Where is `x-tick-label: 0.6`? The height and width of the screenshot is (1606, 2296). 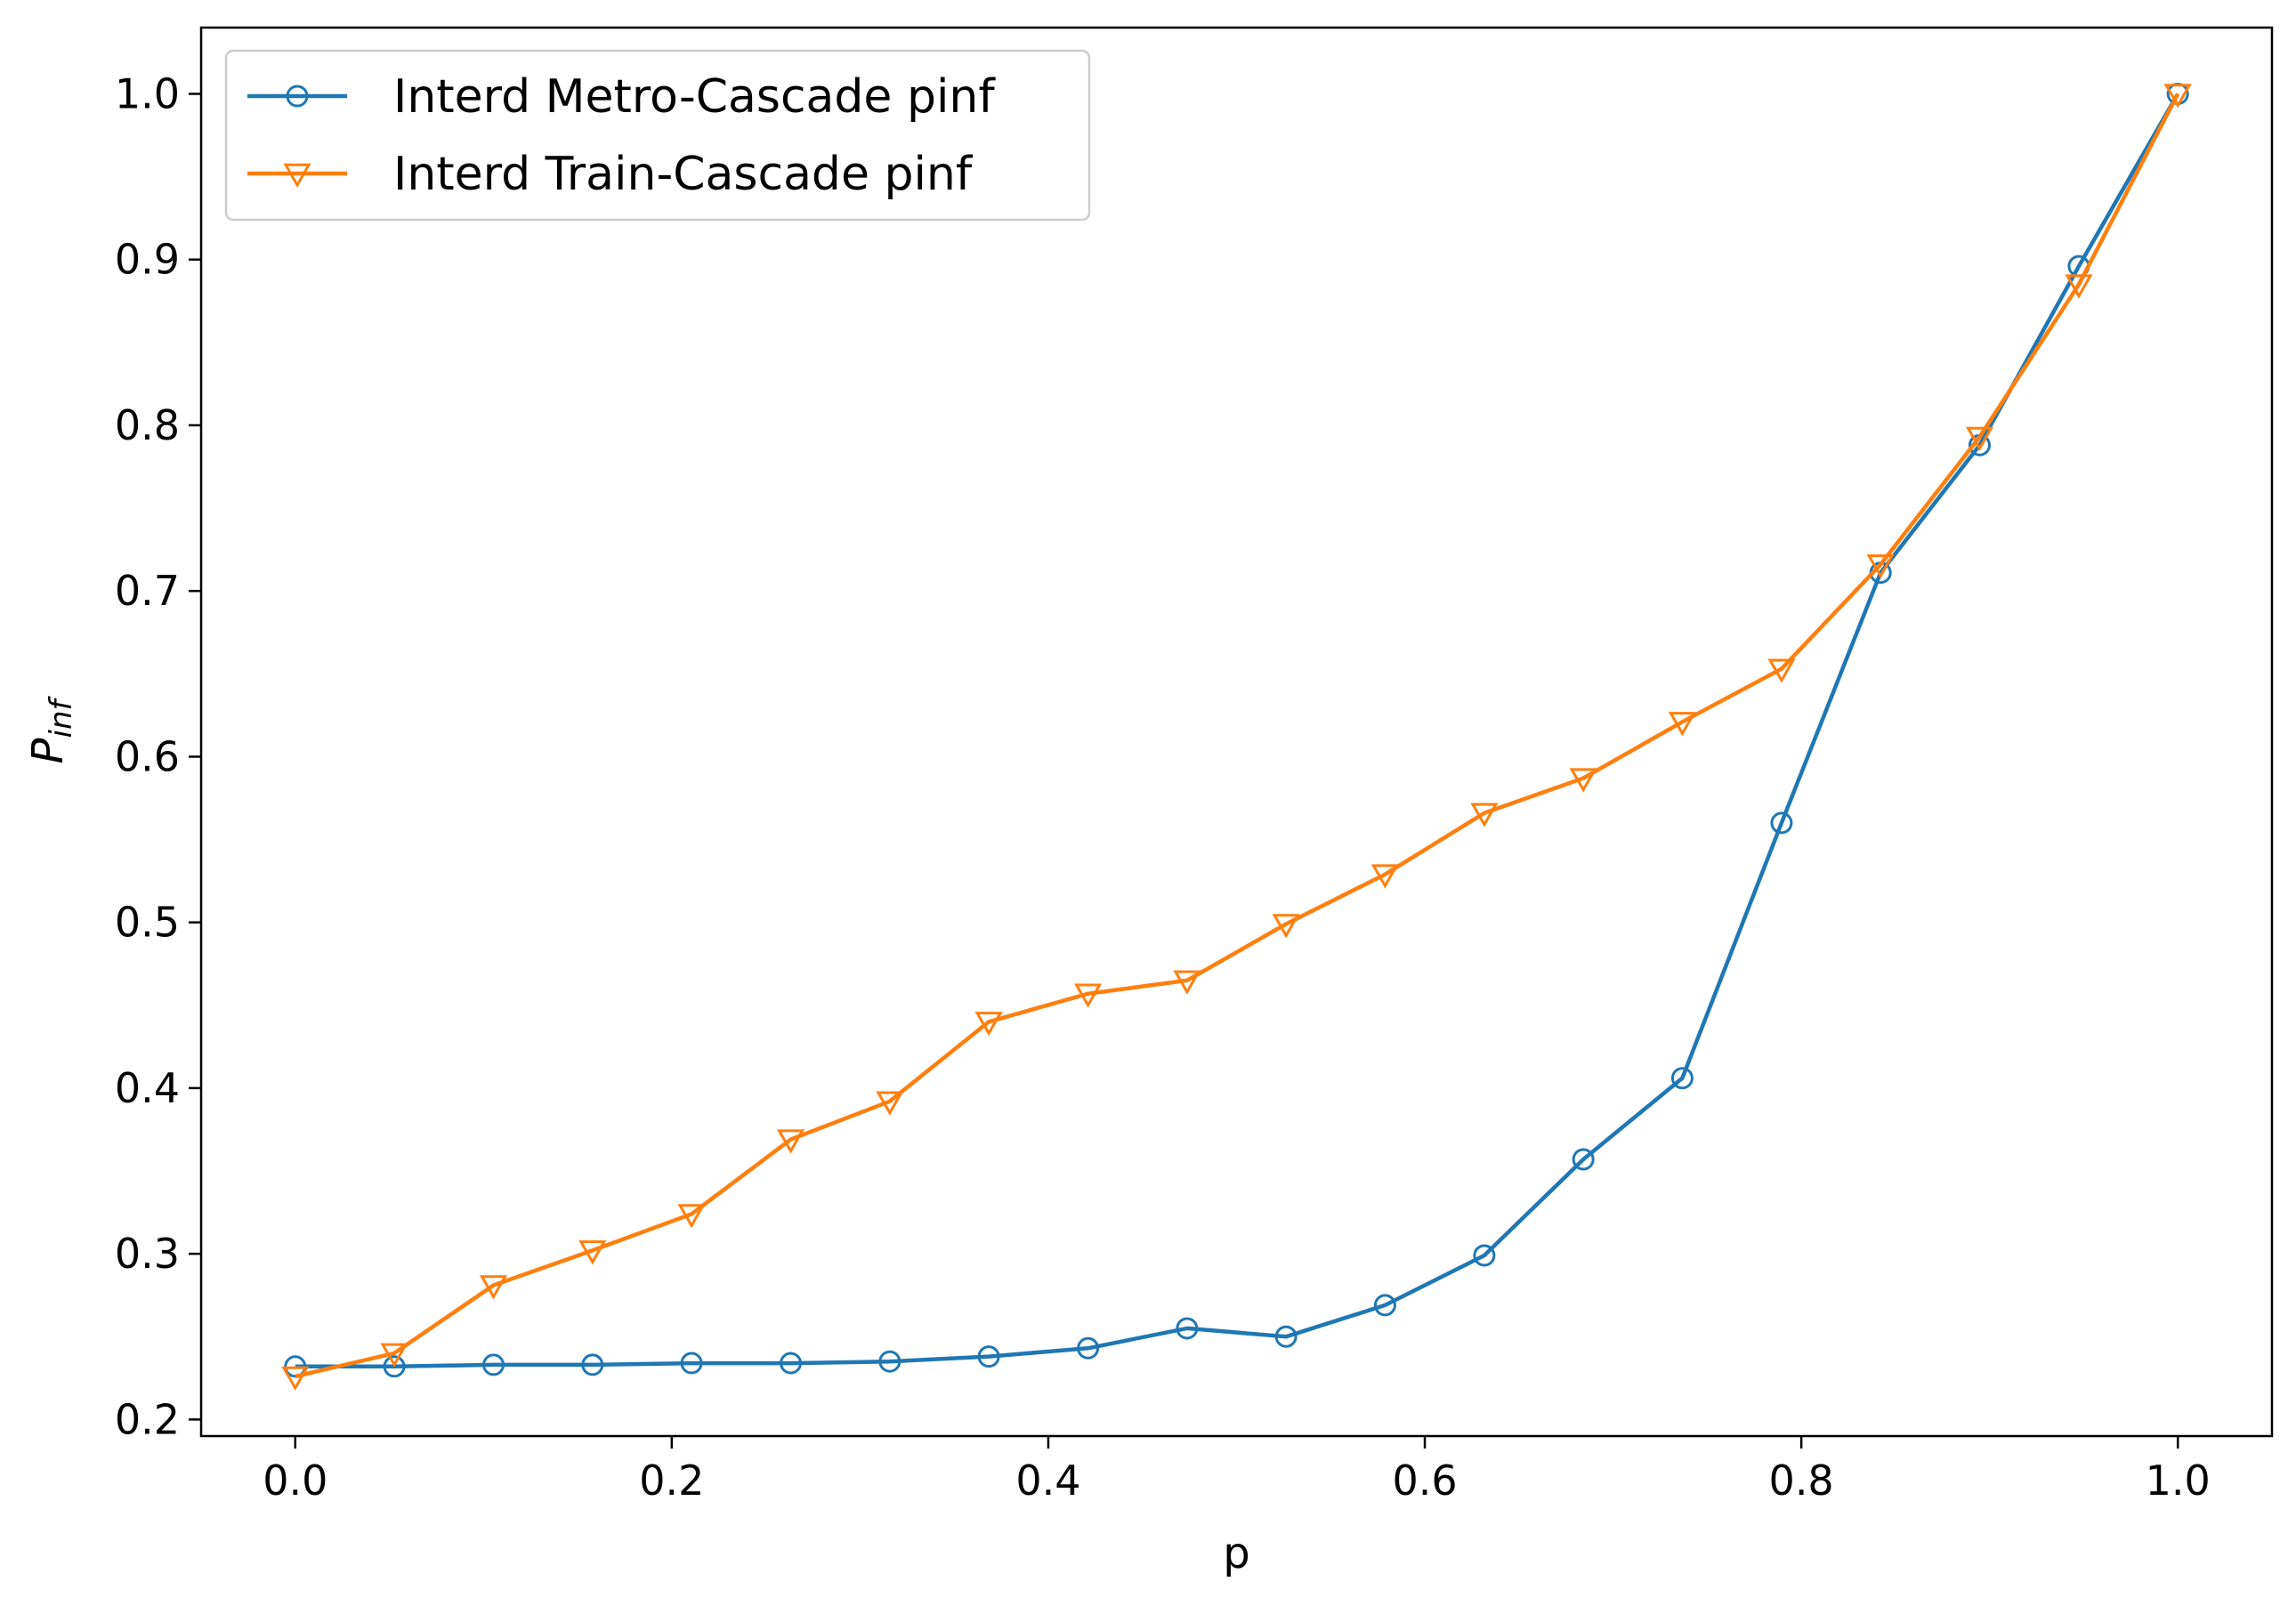 x-tick-label: 0.6 is located at coordinates (1424, 1481).